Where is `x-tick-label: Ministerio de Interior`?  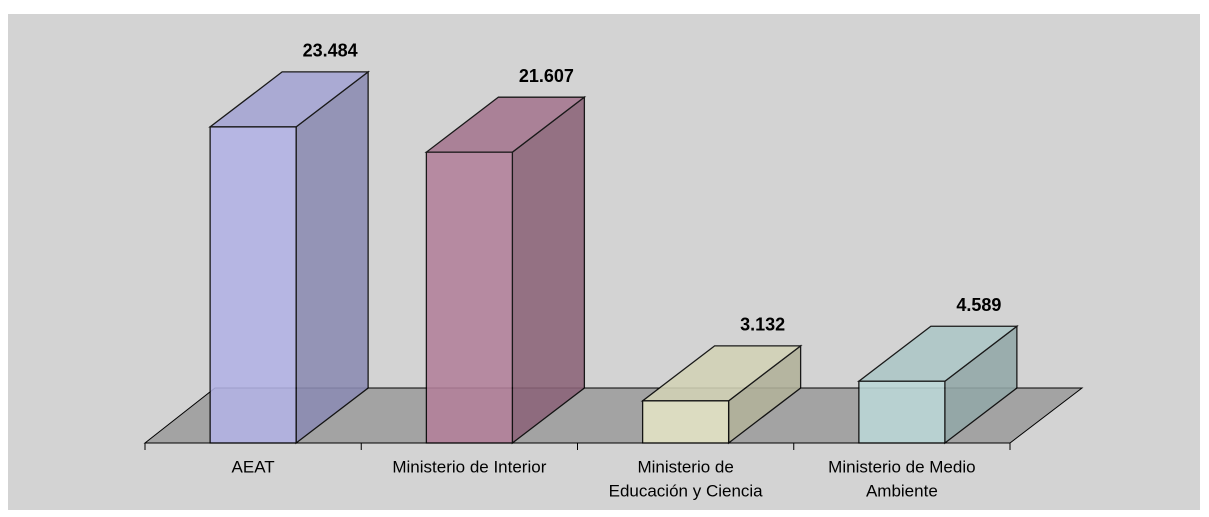
x-tick-label: Ministerio de Interior is located at coordinates (469, 466).